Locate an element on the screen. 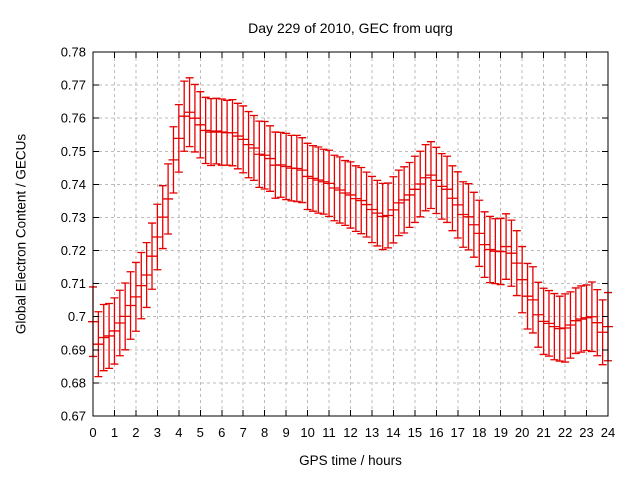 Image resolution: width=640 pixels, height=480 pixels. x-tick-label: 23 is located at coordinates (586, 432).